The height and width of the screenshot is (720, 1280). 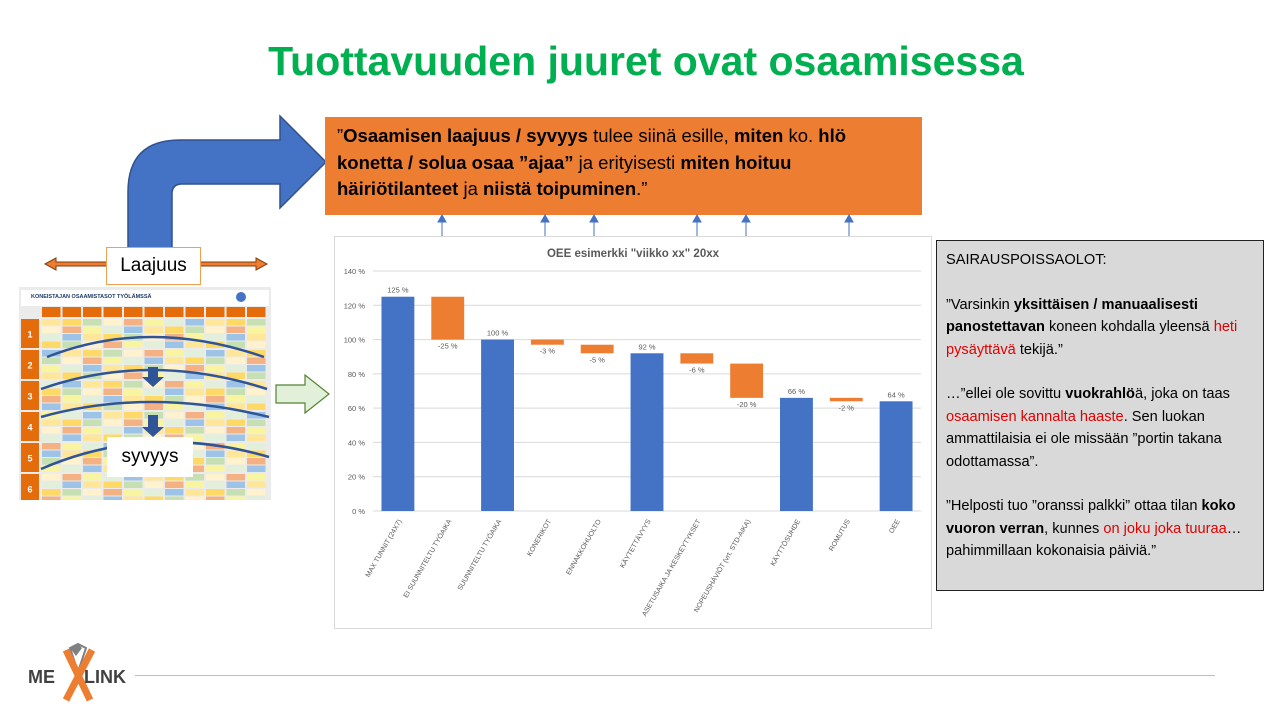 I want to click on matrix-row-number: 6, so click(x=29, y=490).